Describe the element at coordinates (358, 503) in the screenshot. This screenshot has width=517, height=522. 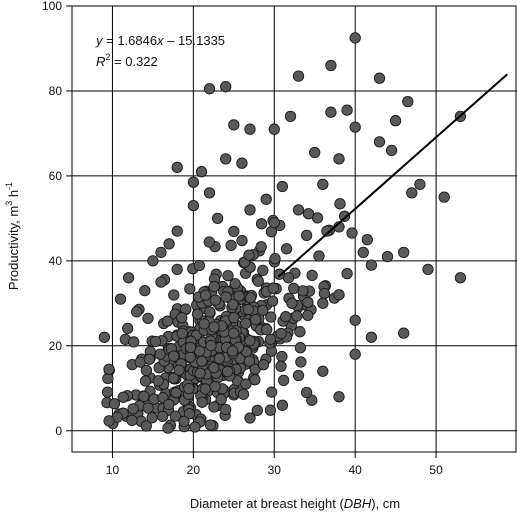
I see `x-axis-title-italic: DBH` at that location.